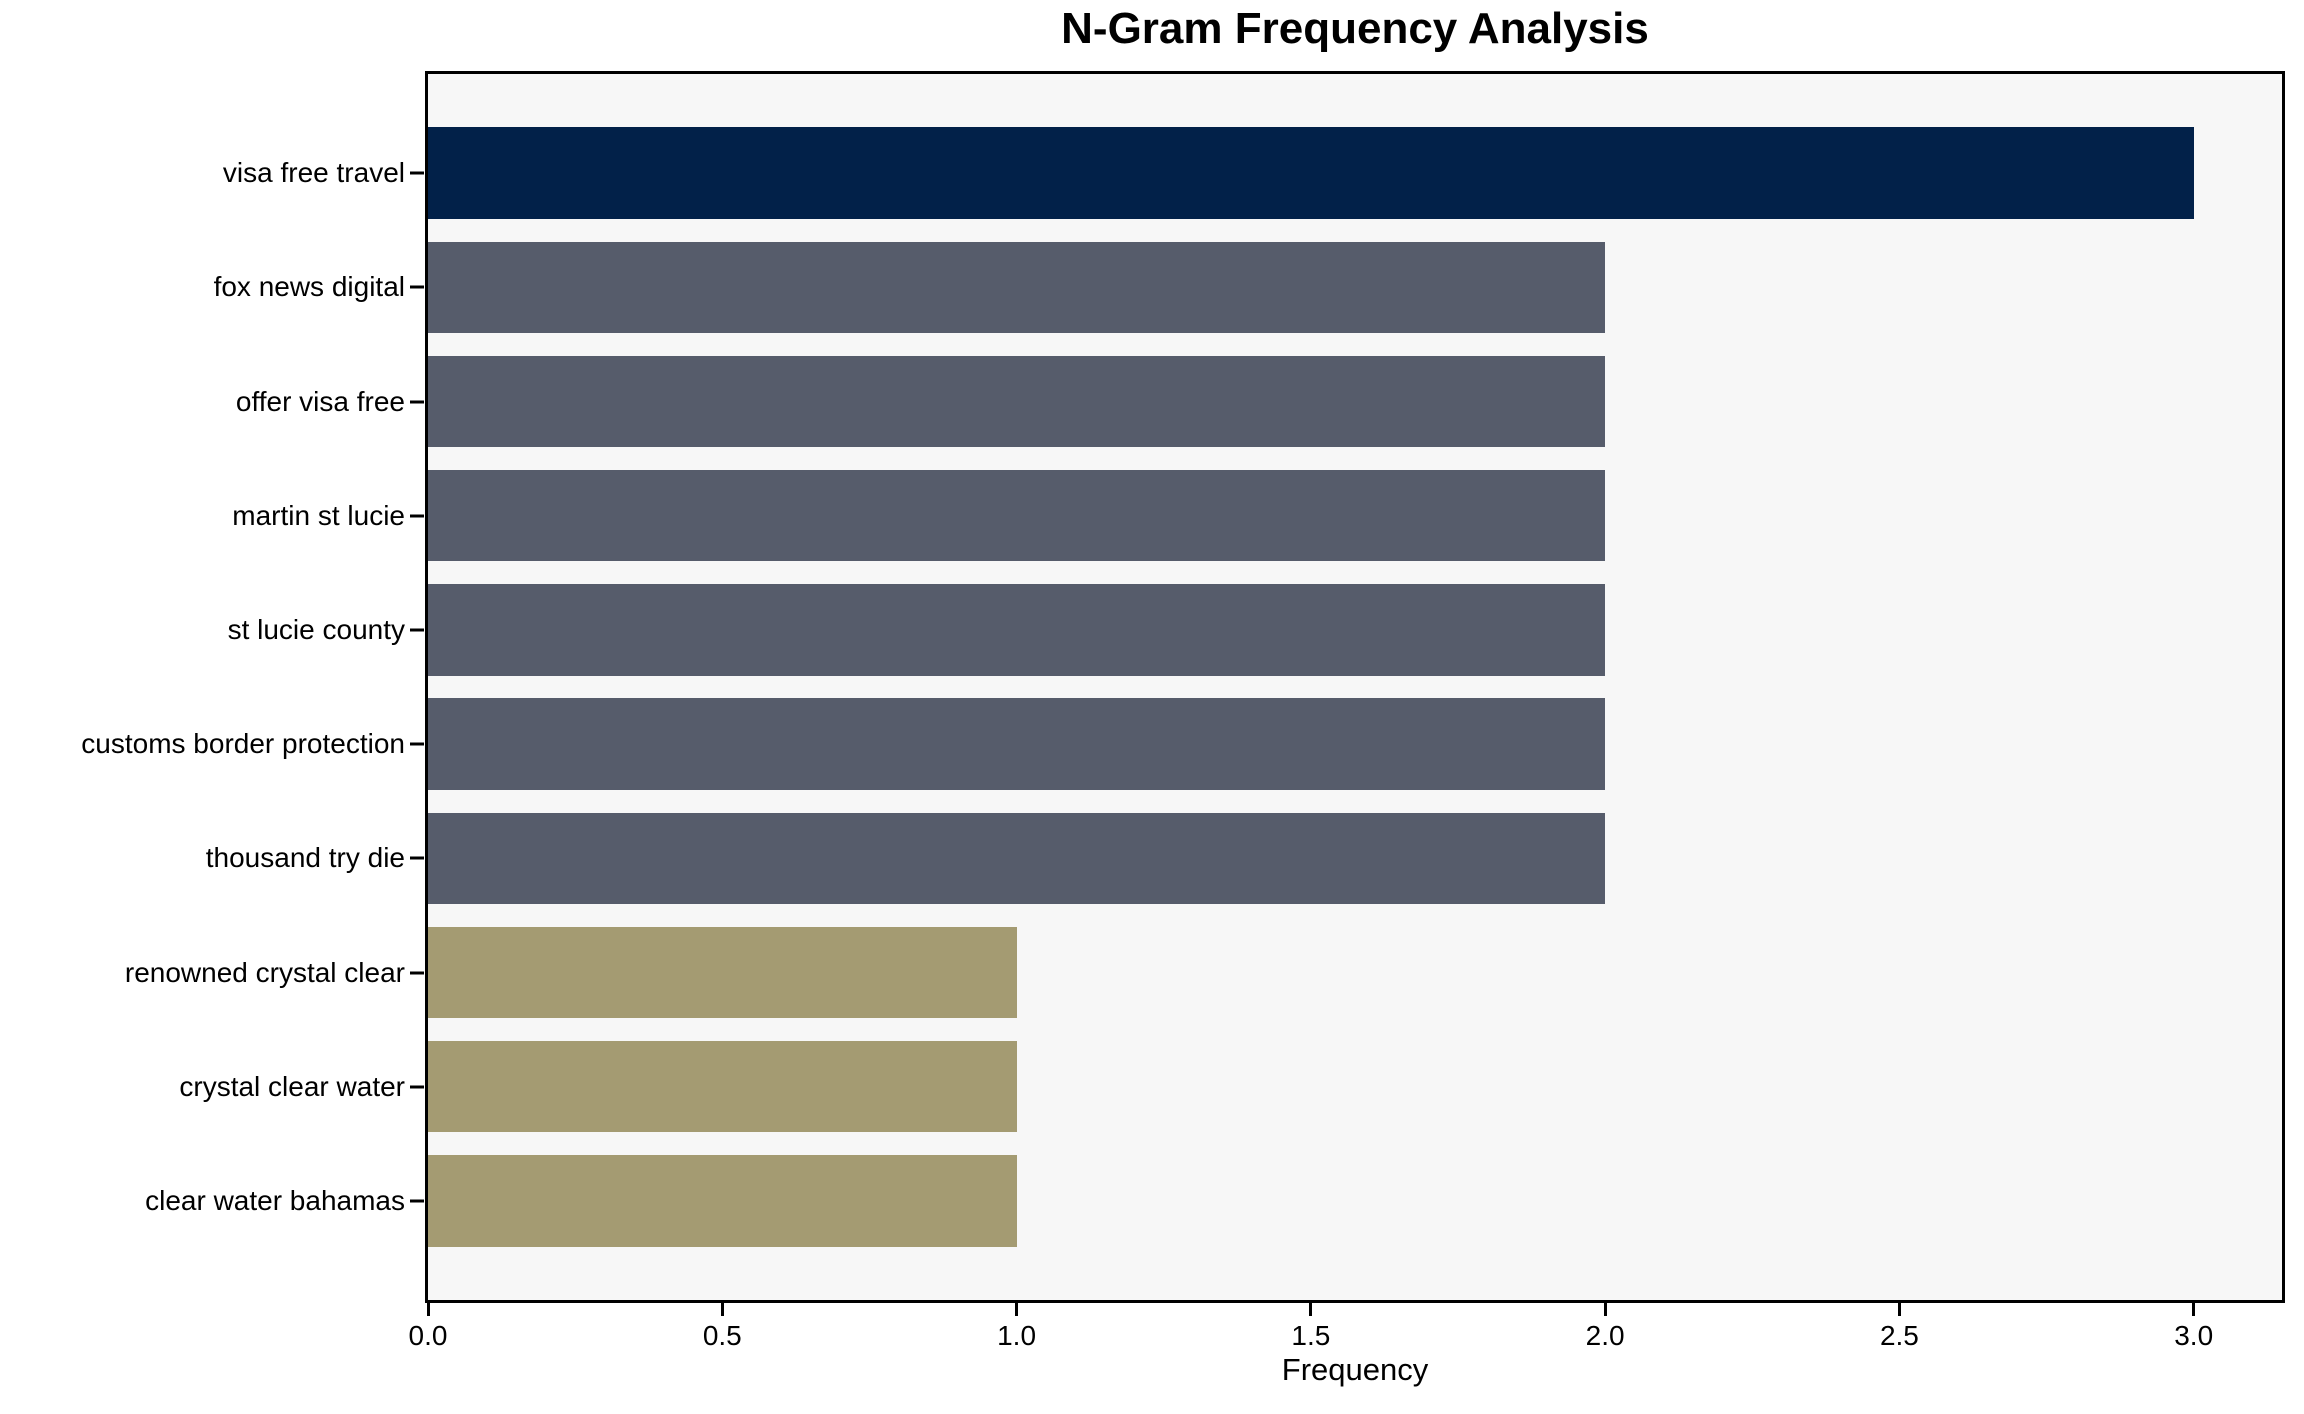 The width and height of the screenshot is (2304, 1414). I want to click on y-tick-label: renowned crystal clear, so click(264, 972).